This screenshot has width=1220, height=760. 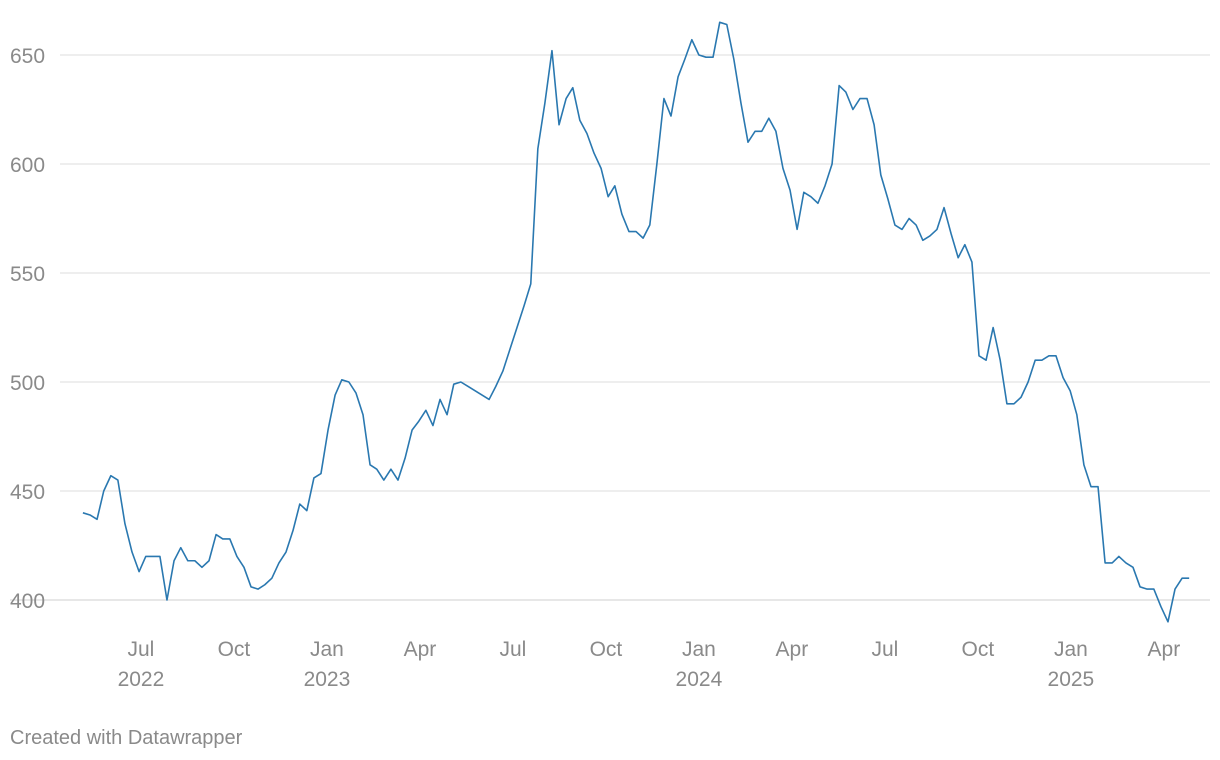 What do you see at coordinates (27, 492) in the screenshot?
I see `y-tick-label: 450` at bounding box center [27, 492].